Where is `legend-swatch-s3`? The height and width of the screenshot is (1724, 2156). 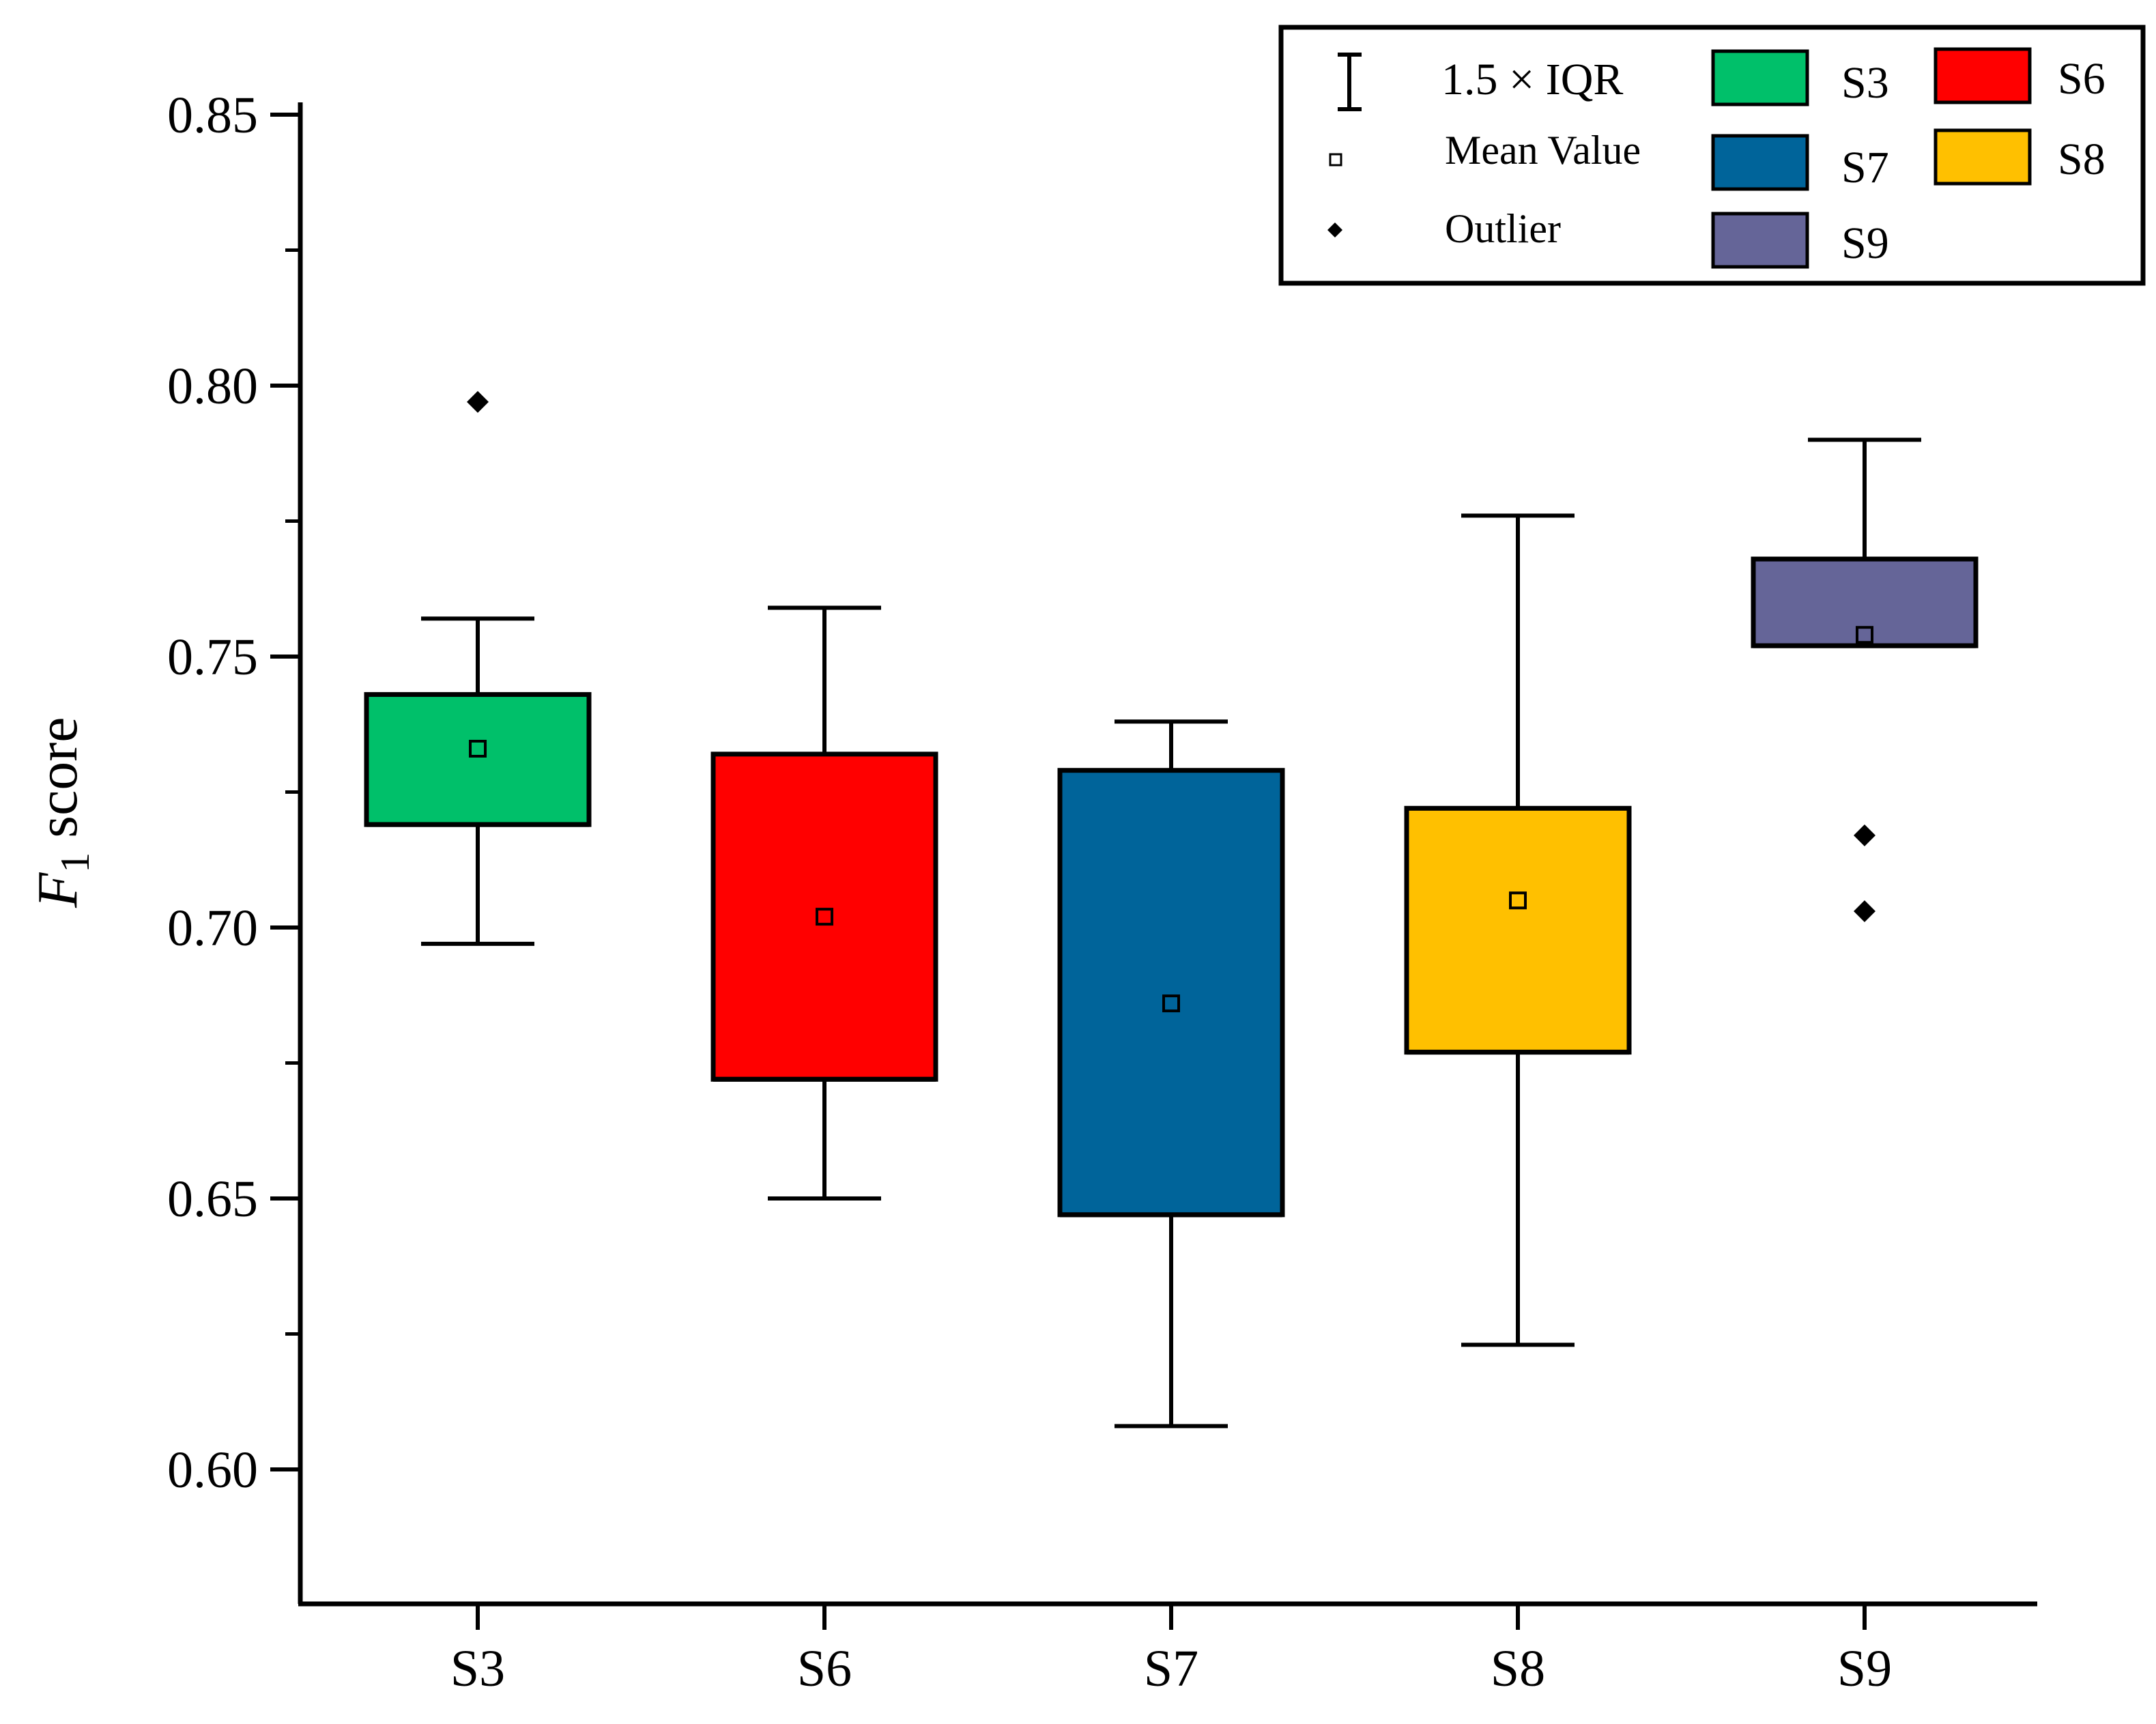 legend-swatch-s3 is located at coordinates (1760, 77).